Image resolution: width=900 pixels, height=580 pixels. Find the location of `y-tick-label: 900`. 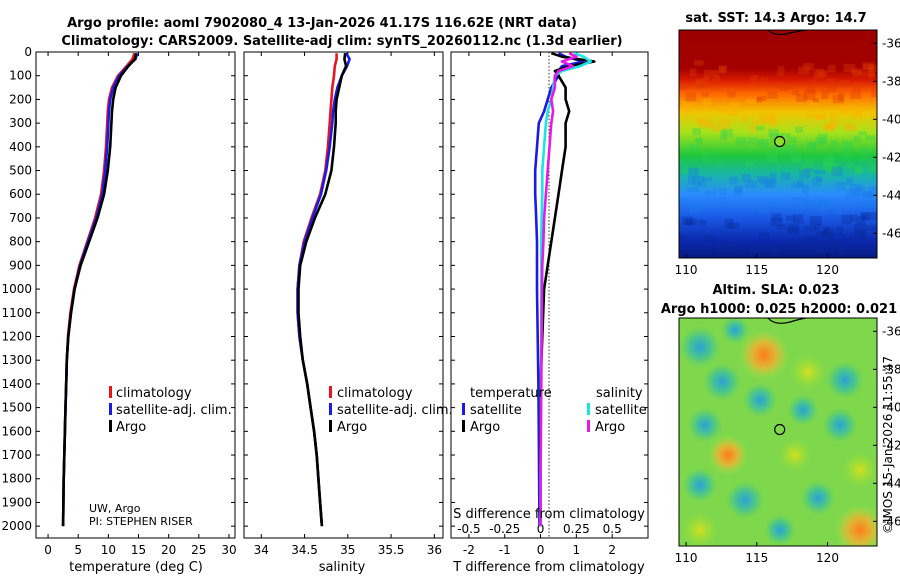

y-tick-label: 900 is located at coordinates (20, 265).